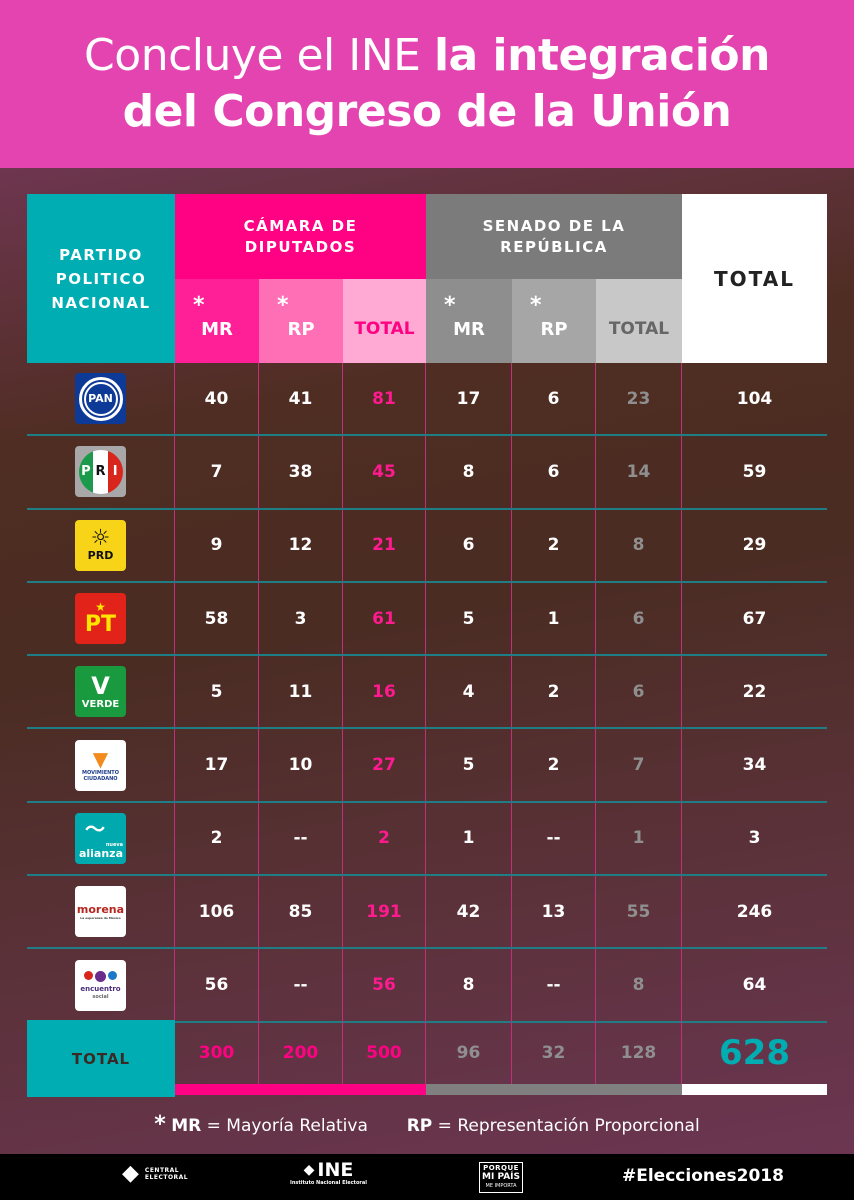 This screenshot has height=1200, width=854. What do you see at coordinates (335, 1170) in the screenshot?
I see `ine-text: INE` at bounding box center [335, 1170].